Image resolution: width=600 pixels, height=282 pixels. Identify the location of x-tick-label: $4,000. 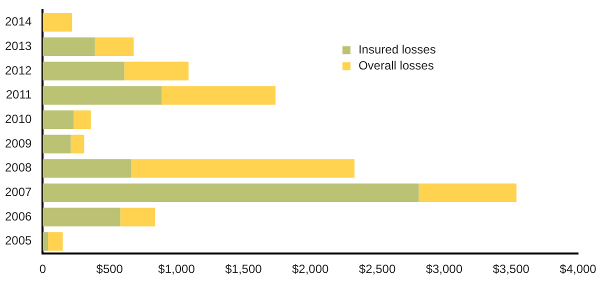
(578, 269).